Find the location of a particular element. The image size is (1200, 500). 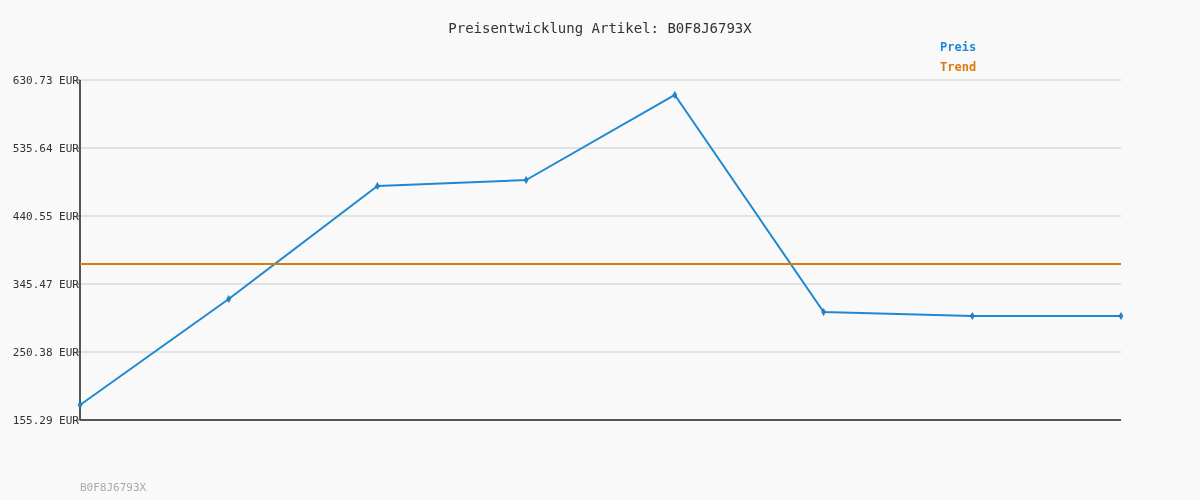

text: Preis is located at coordinates (958, 47).